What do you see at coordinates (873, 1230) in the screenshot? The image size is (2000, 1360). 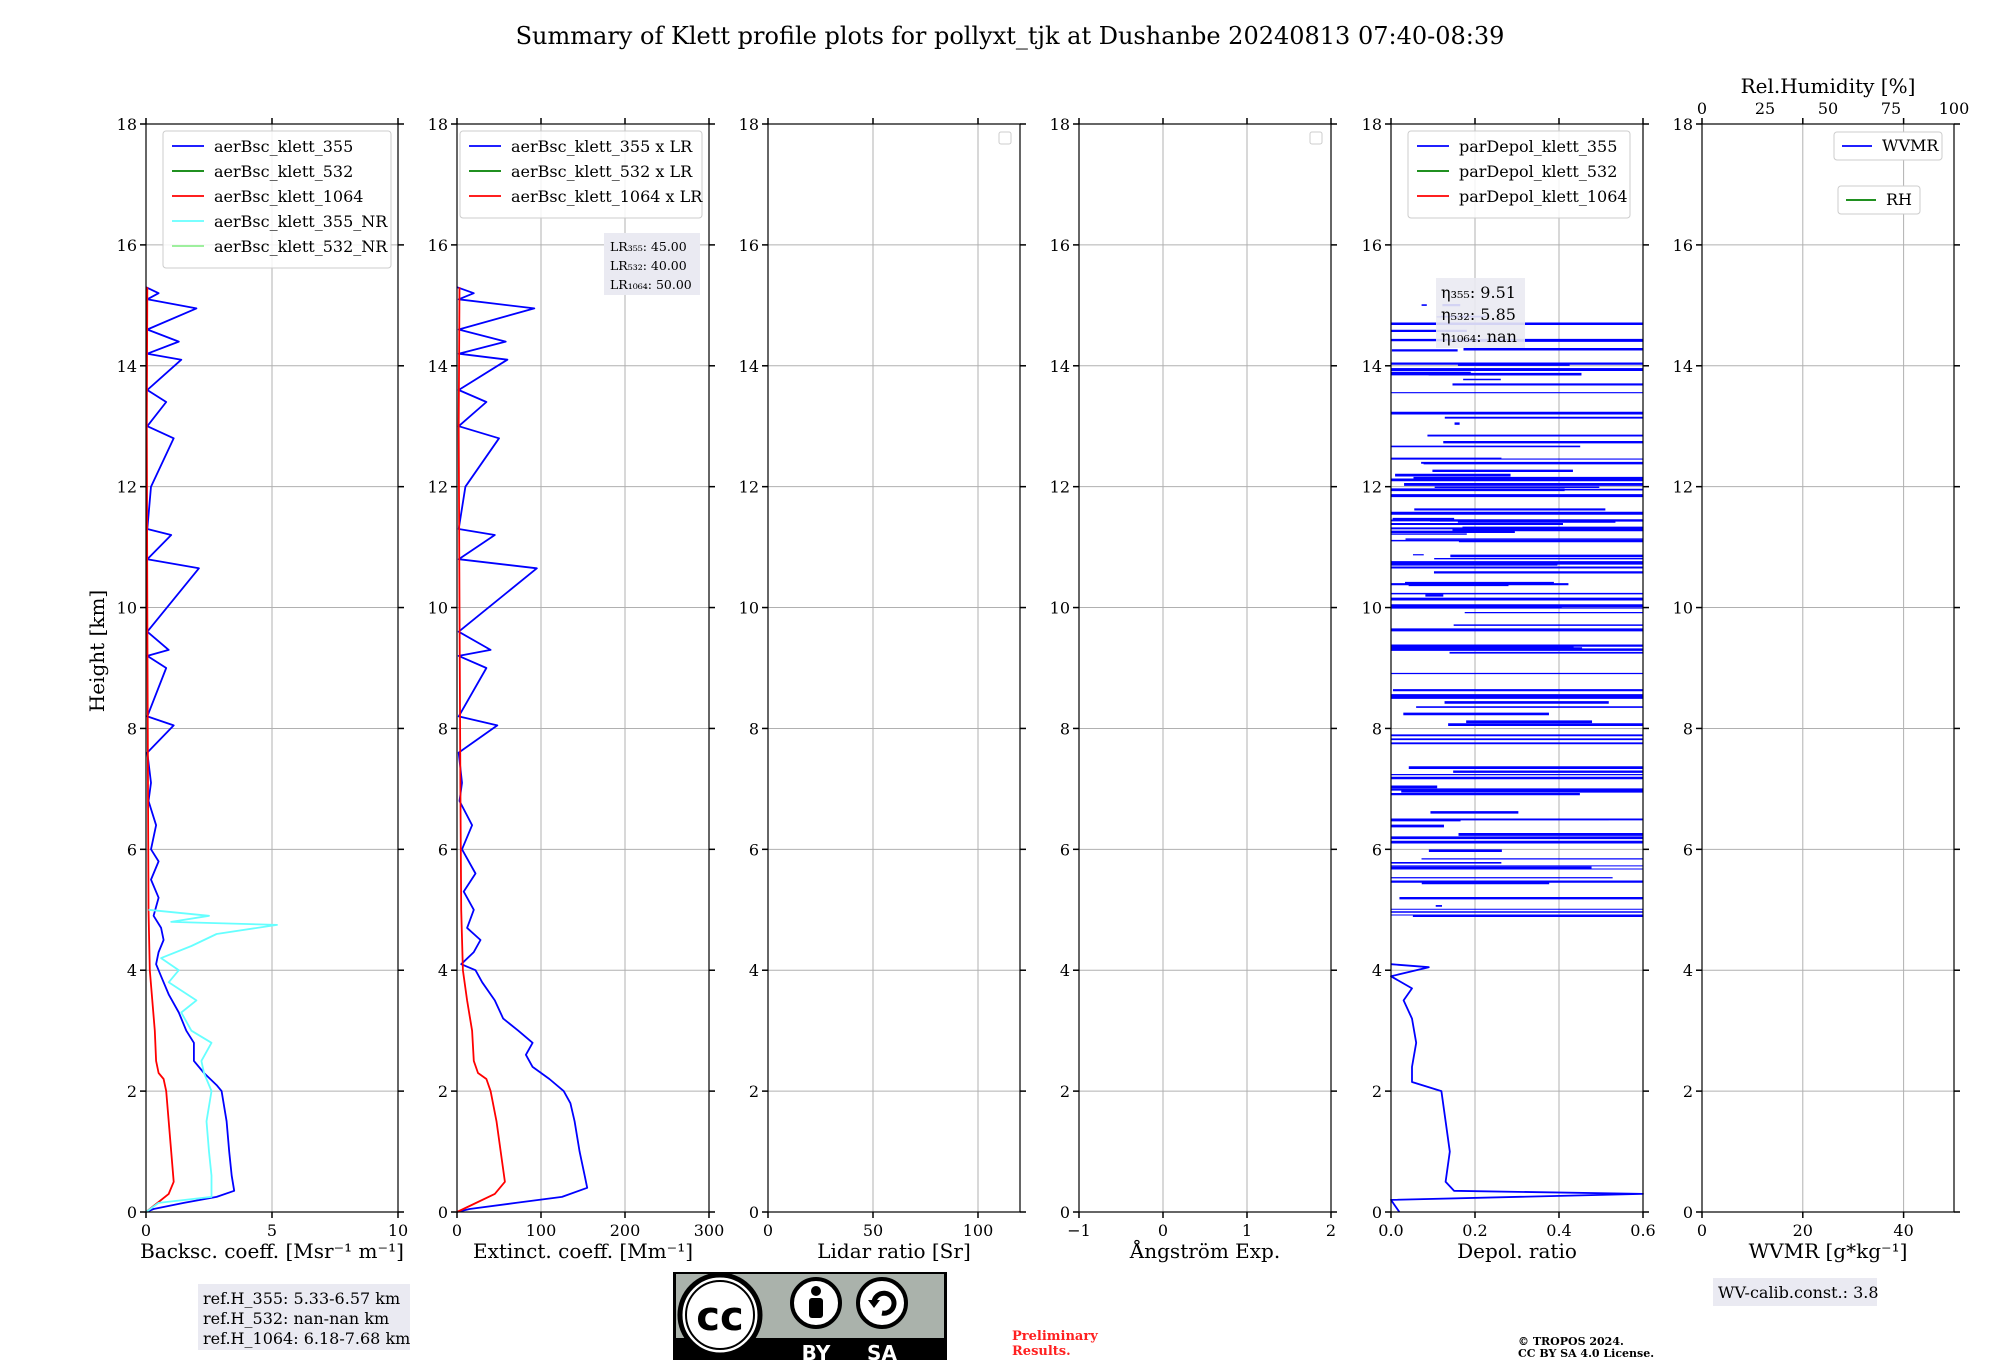 I see `x-tick-label: 50` at bounding box center [873, 1230].